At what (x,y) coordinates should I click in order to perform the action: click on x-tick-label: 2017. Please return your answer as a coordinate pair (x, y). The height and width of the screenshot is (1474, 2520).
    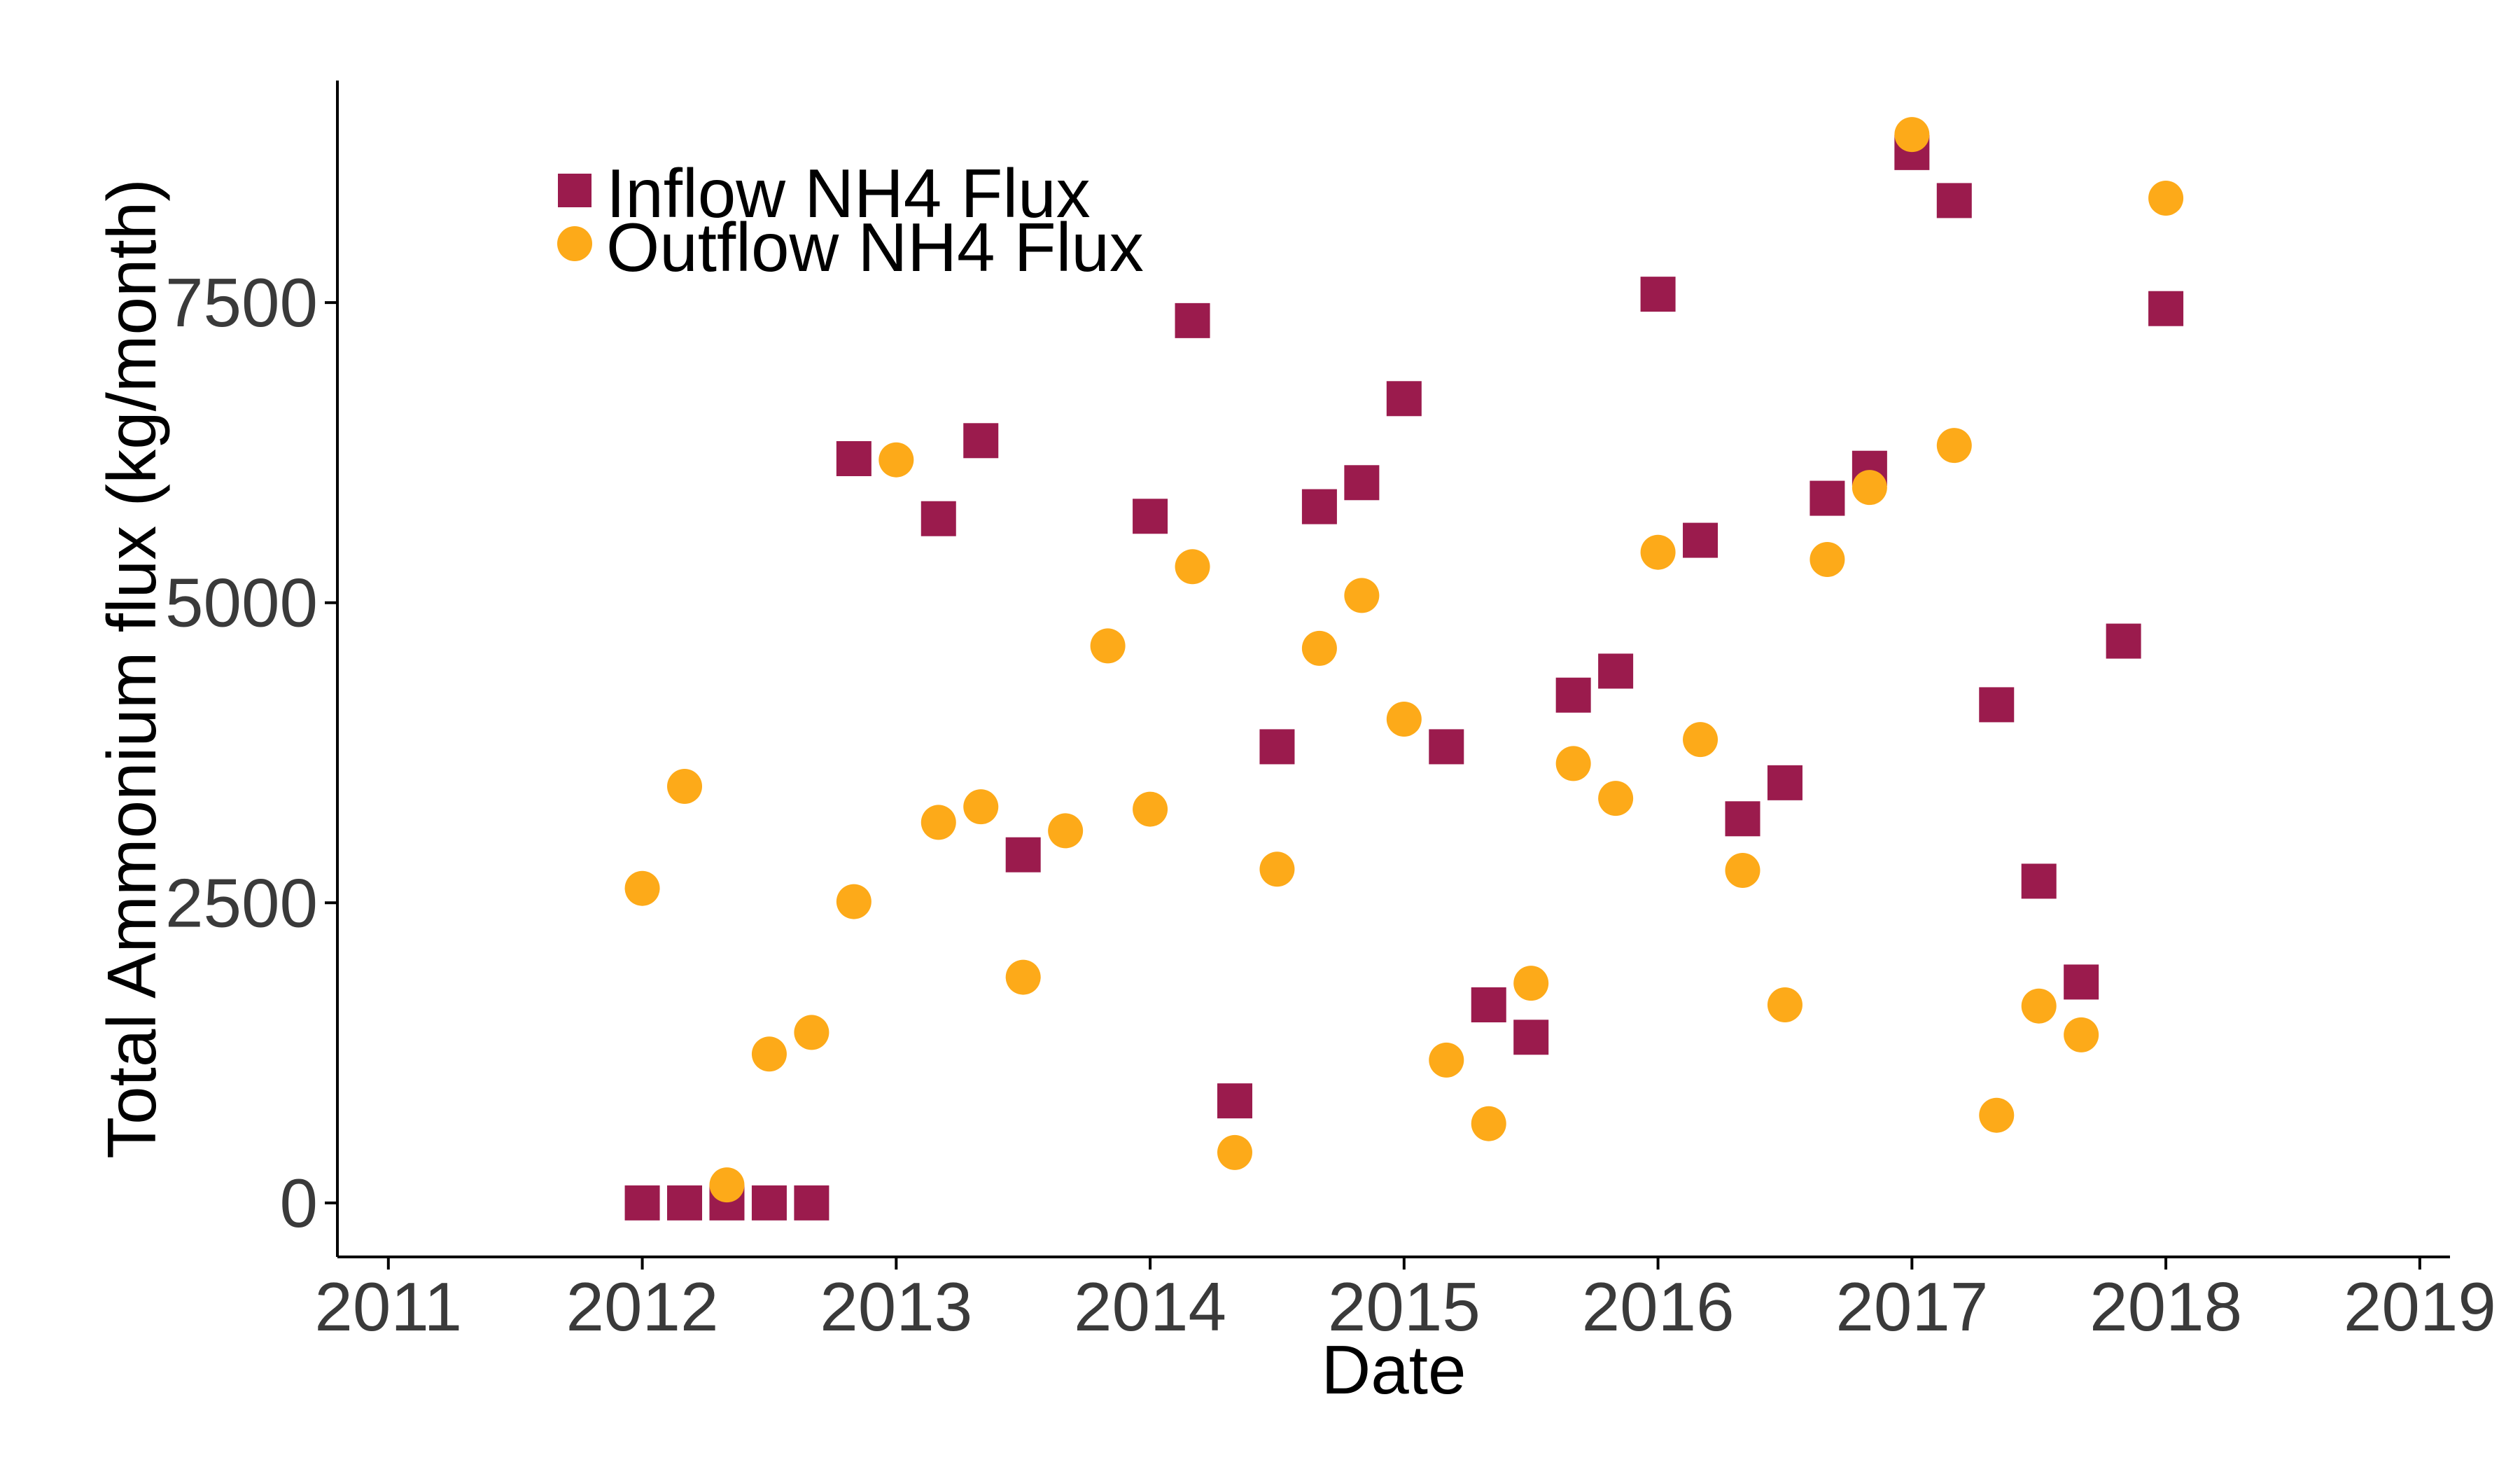
    Looking at the image, I should click on (1911, 1306).